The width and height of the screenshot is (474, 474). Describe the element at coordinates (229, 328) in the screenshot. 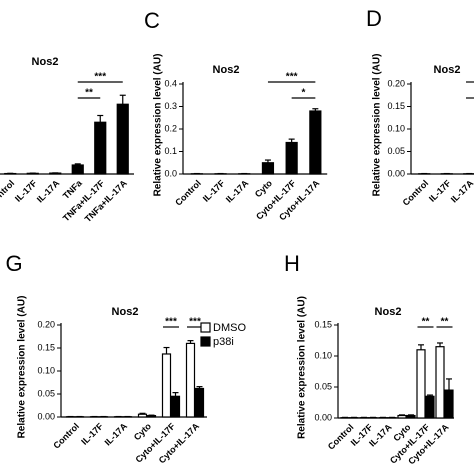

I see `legend-label: DMSO` at that location.